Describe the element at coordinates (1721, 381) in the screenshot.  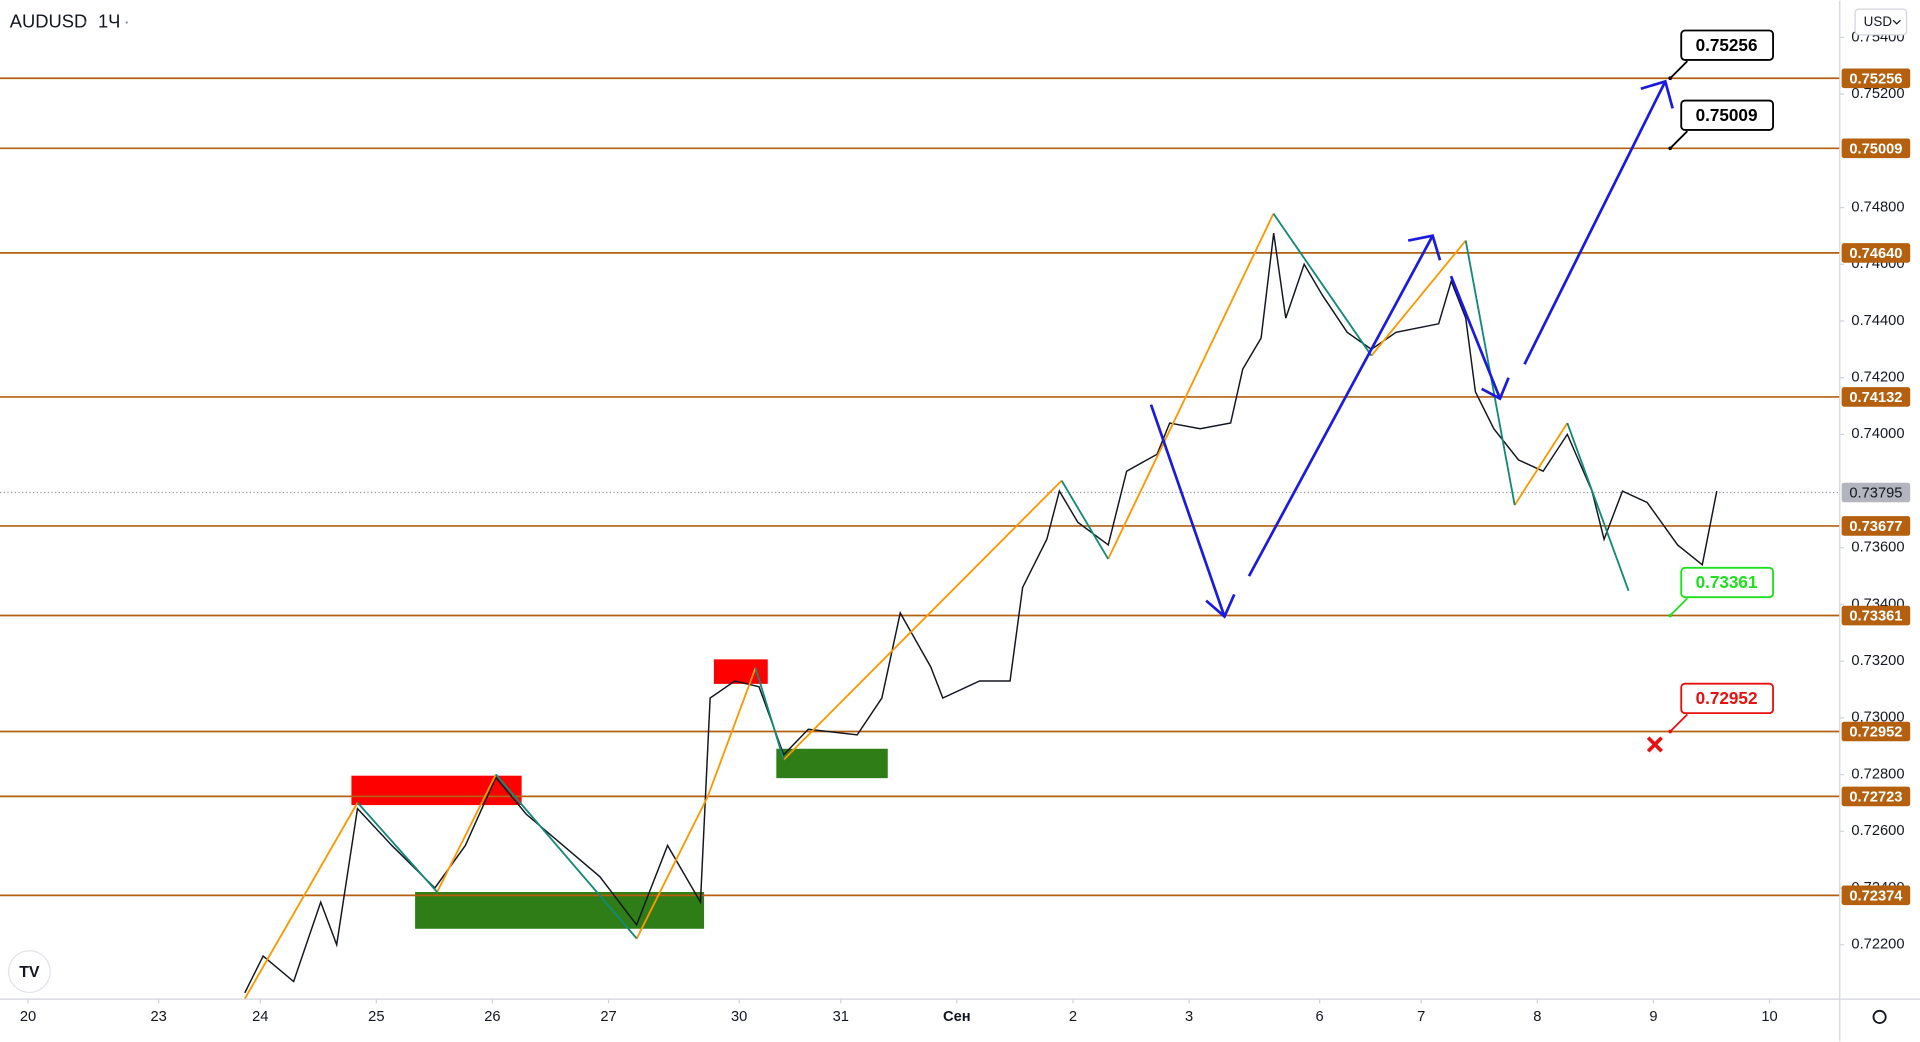
I see `targets: 0.75256 0.75009 0.73361 0.72952` at that location.